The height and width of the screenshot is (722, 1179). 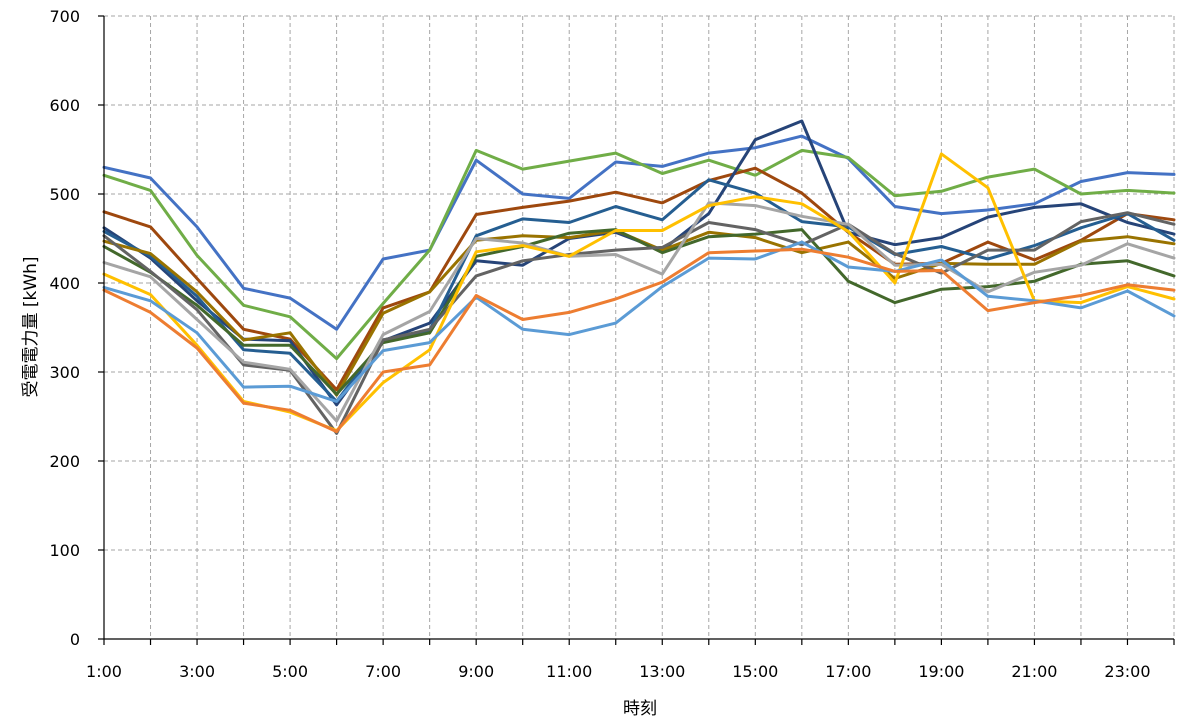 What do you see at coordinates (64, 328) in the screenshot?
I see `y-tick-labels: 0 100 200 300 400 500 600 700` at bounding box center [64, 328].